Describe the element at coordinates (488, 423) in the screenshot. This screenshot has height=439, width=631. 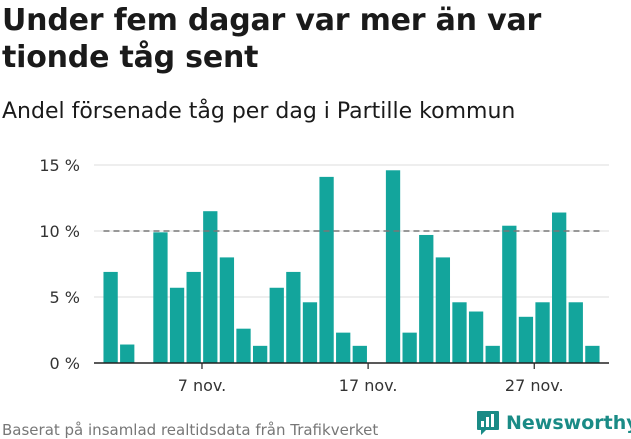
I see `newsworthy-logo-icon` at that location.